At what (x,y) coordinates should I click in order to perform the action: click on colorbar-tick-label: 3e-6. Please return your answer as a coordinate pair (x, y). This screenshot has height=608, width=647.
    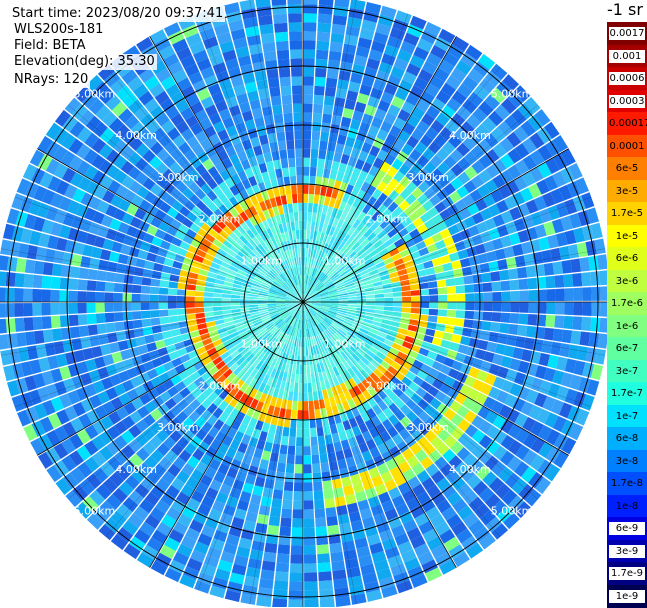
    Looking at the image, I should click on (627, 281).